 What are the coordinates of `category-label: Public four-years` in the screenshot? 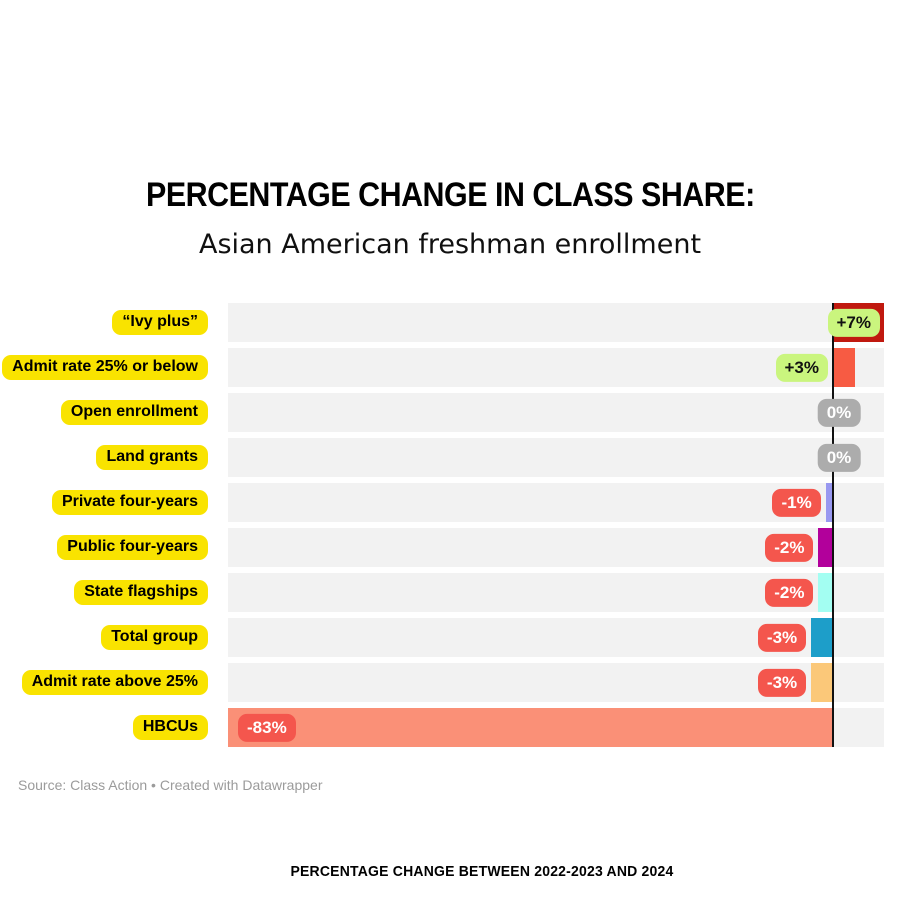 It's located at (132, 547).